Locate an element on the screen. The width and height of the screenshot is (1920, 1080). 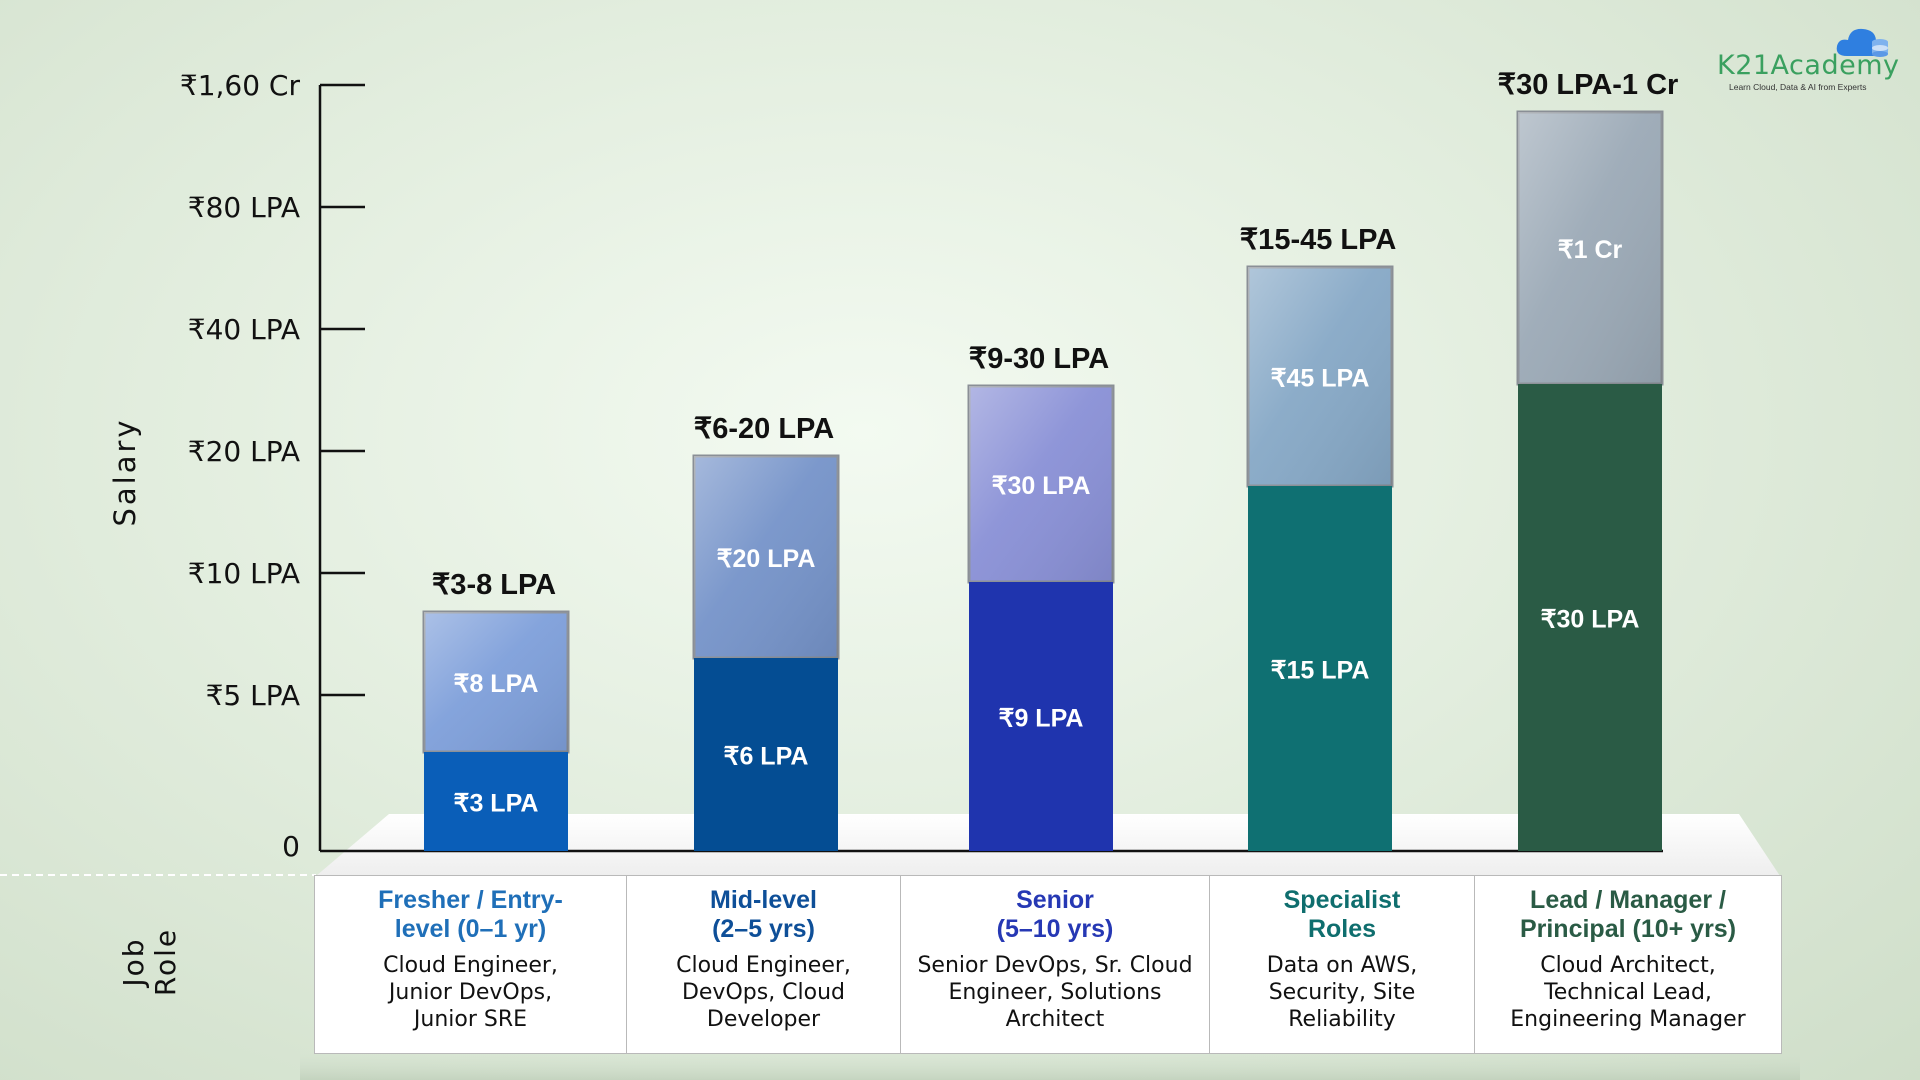
bar-low-label: ₹9 LPA is located at coordinates (1041, 719).